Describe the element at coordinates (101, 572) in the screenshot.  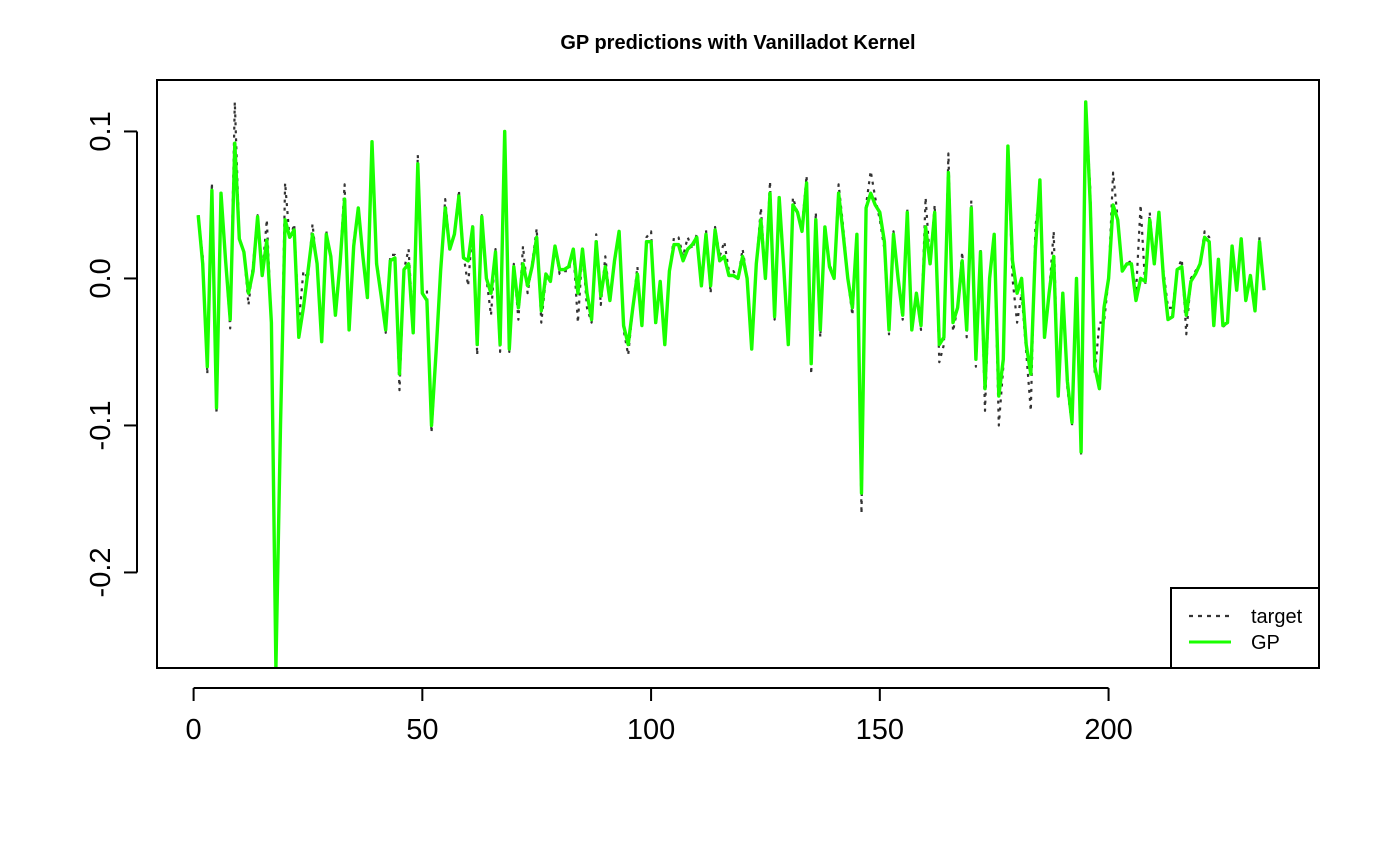
I see `y-tick-label: -0.2` at that location.